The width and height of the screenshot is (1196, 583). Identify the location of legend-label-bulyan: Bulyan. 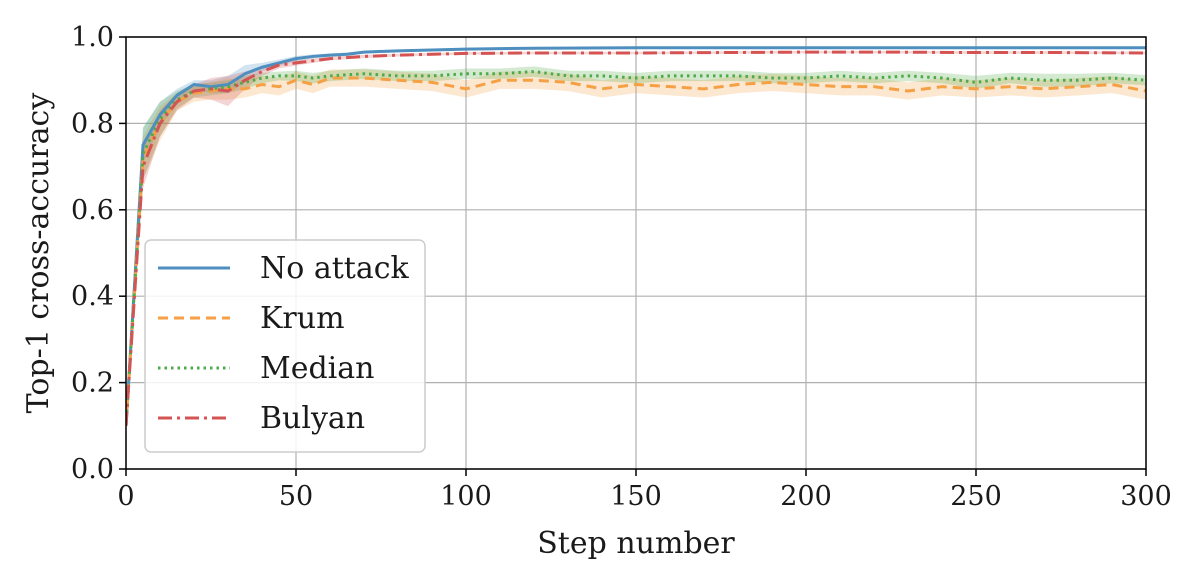
(312, 418).